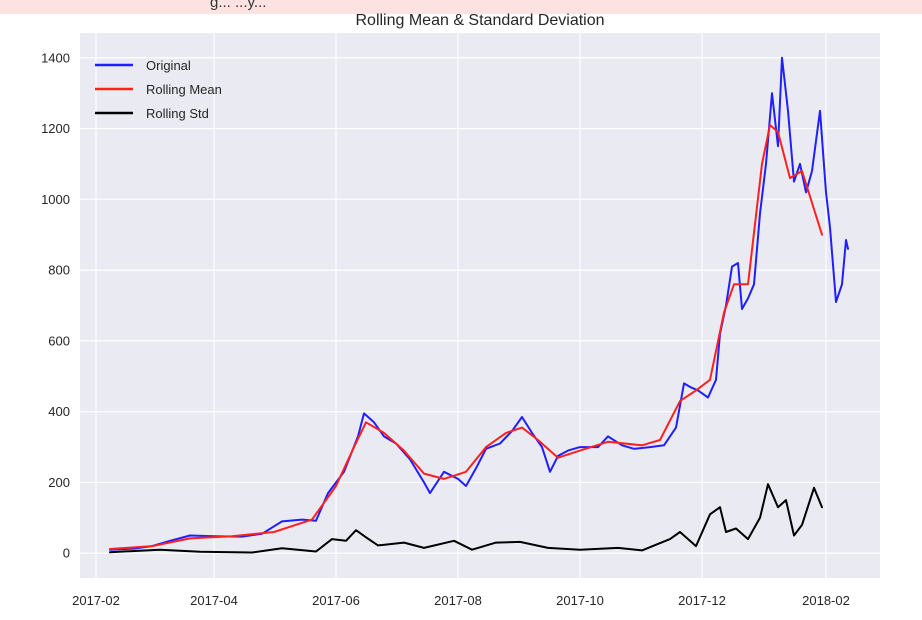 The image size is (922, 620). What do you see at coordinates (55, 57) in the screenshot?
I see `y-tick-label: 1400` at bounding box center [55, 57].